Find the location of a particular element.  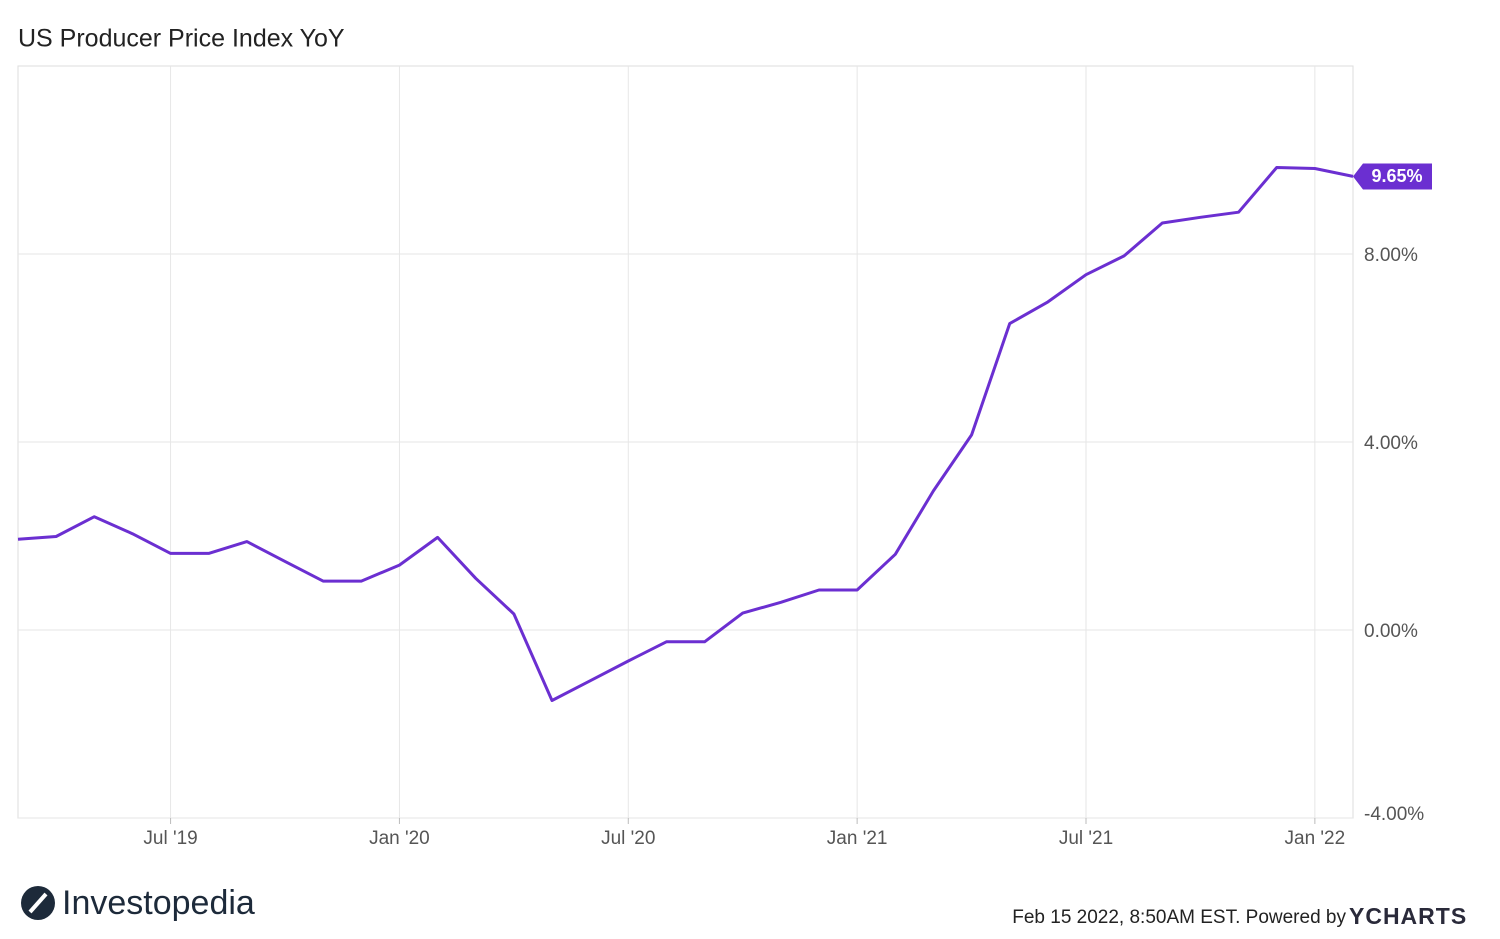

y-tick-label: -4.00% is located at coordinates (1394, 814).